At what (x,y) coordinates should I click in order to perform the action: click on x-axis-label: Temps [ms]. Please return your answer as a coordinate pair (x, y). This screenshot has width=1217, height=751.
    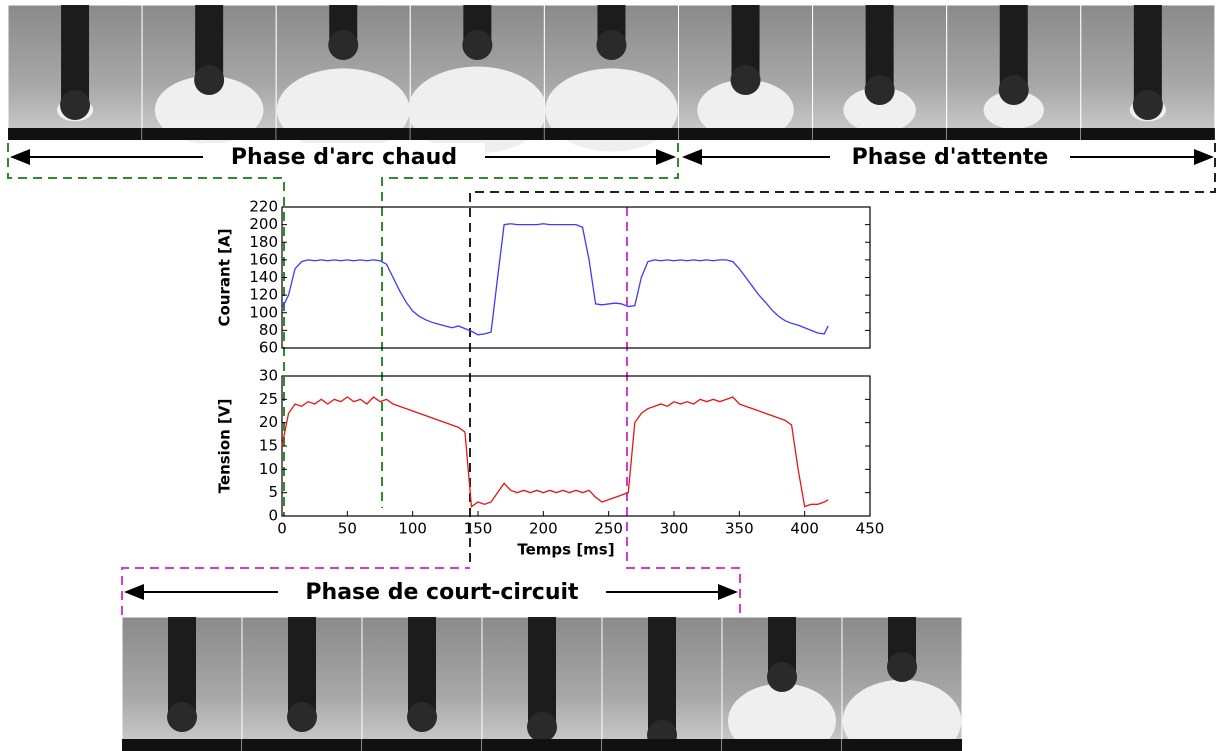
    Looking at the image, I should click on (565, 550).